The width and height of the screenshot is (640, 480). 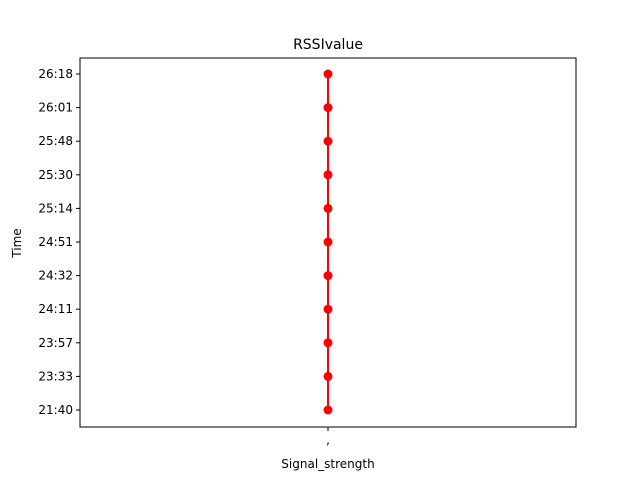 What do you see at coordinates (328, 45) in the screenshot?
I see `chart-title: RSSIvalue` at bounding box center [328, 45].